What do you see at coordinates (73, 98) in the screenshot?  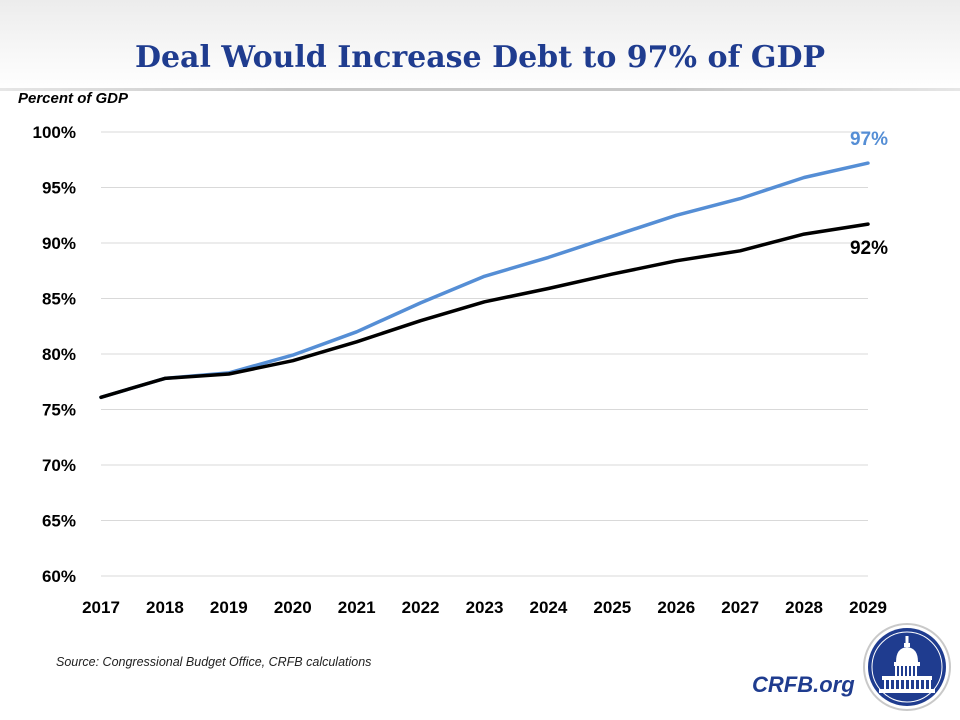 I see `y-axis-unit-label: Percent of GDP` at bounding box center [73, 98].